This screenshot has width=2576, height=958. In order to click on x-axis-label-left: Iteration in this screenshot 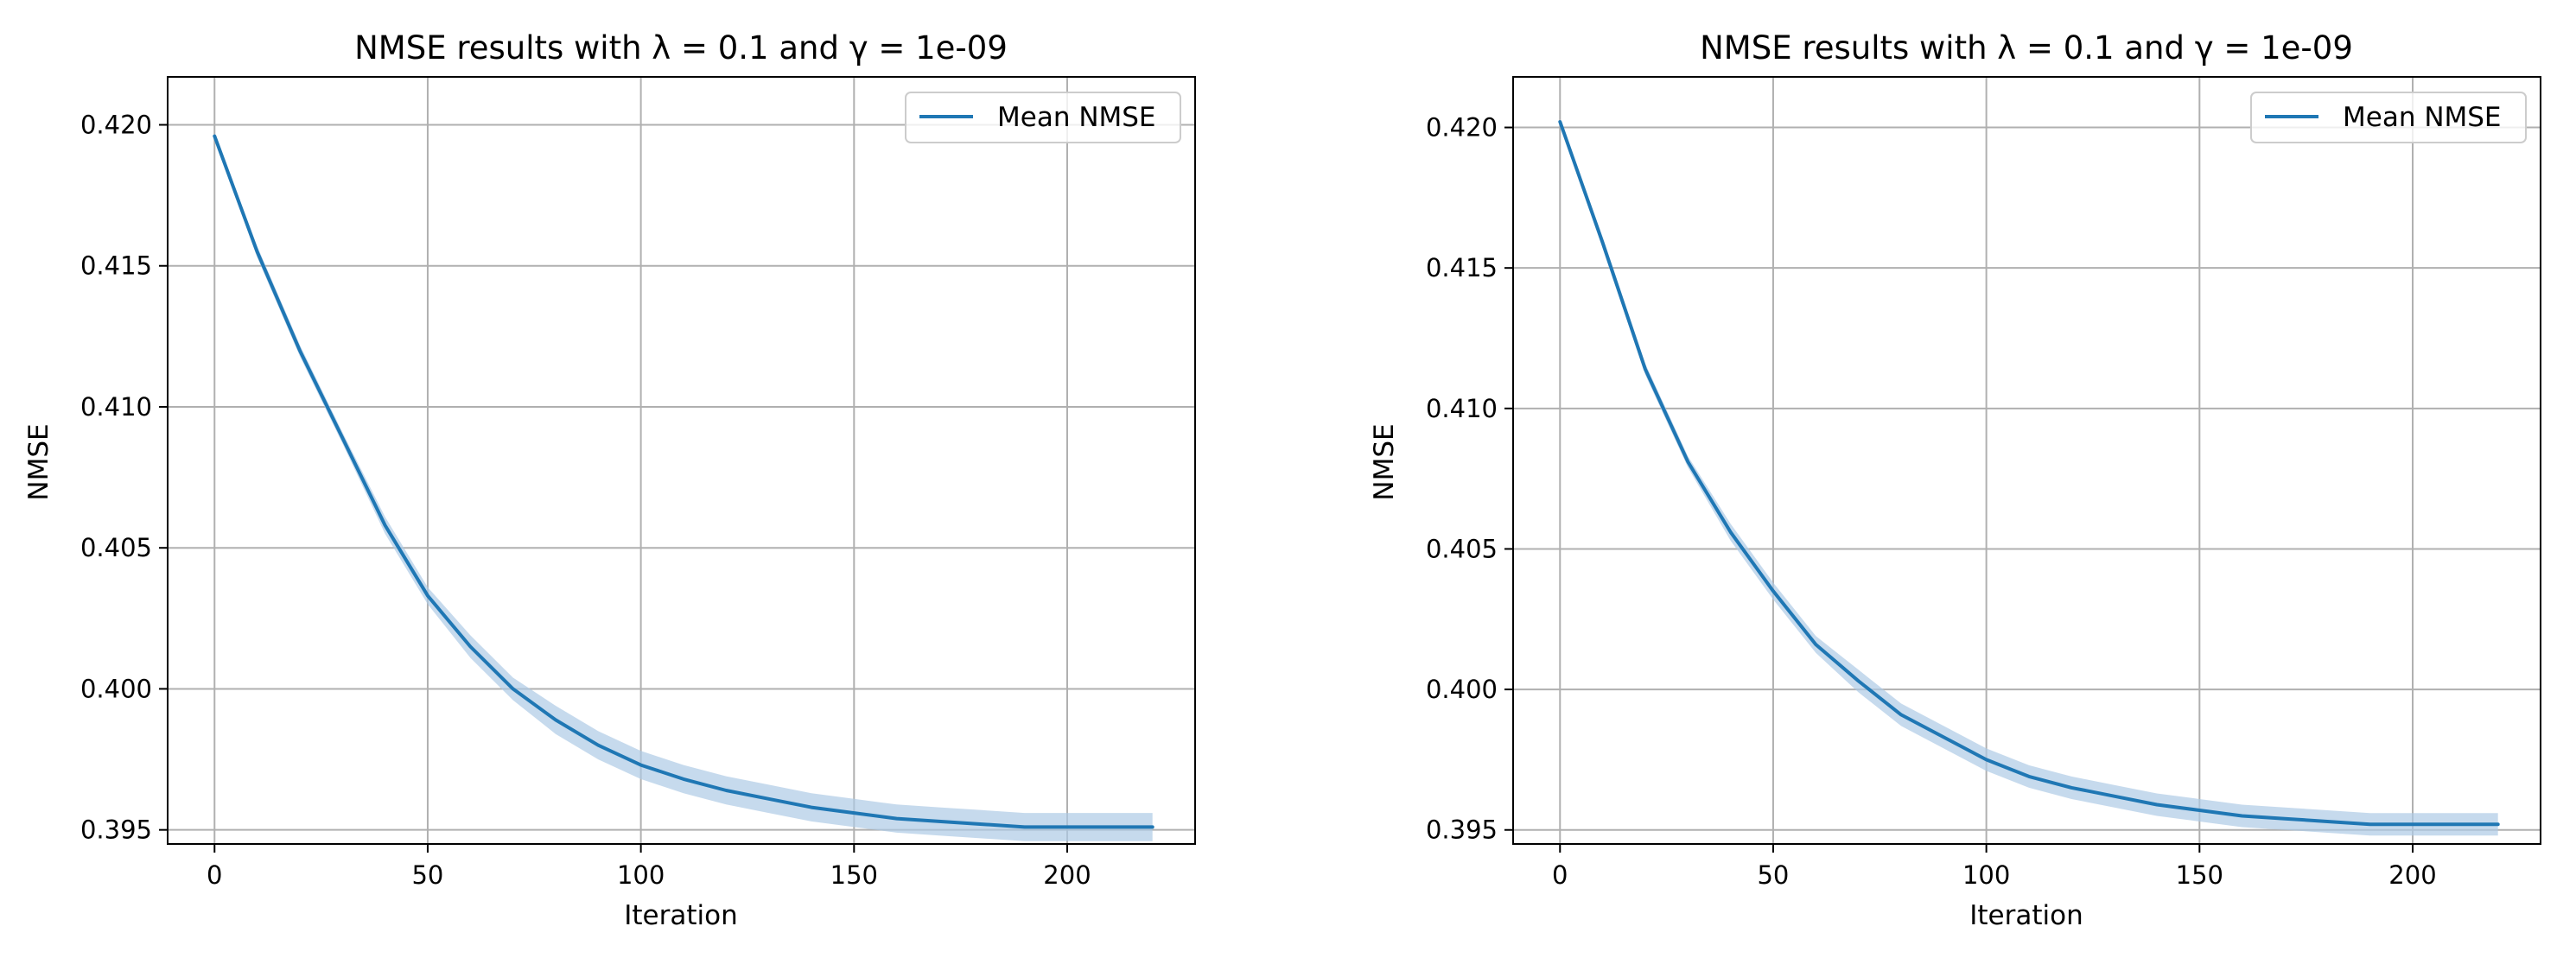, I will do `click(681, 916)`.